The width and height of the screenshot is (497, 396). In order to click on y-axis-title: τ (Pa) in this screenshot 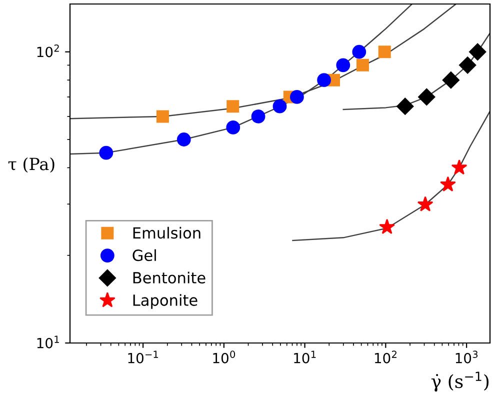, I will do `click(31, 165)`.